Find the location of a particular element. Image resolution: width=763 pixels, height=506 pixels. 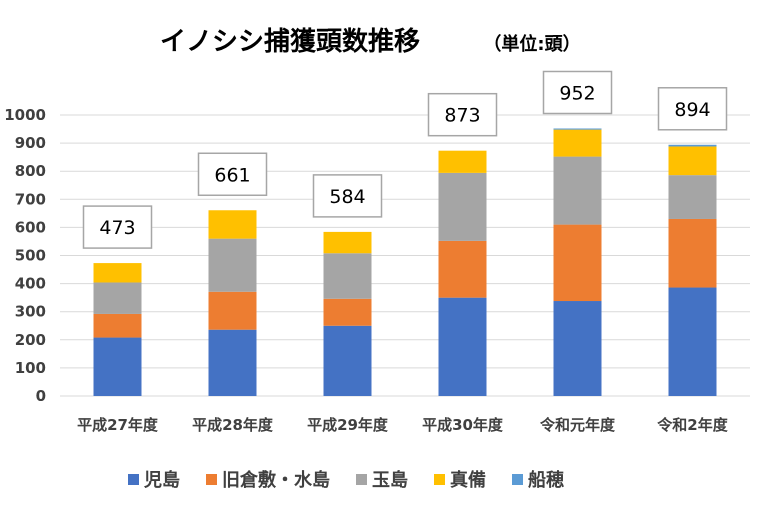

legend: 児島 旧倉敷・水島 玉島 真備 船穂 is located at coordinates (346, 480).